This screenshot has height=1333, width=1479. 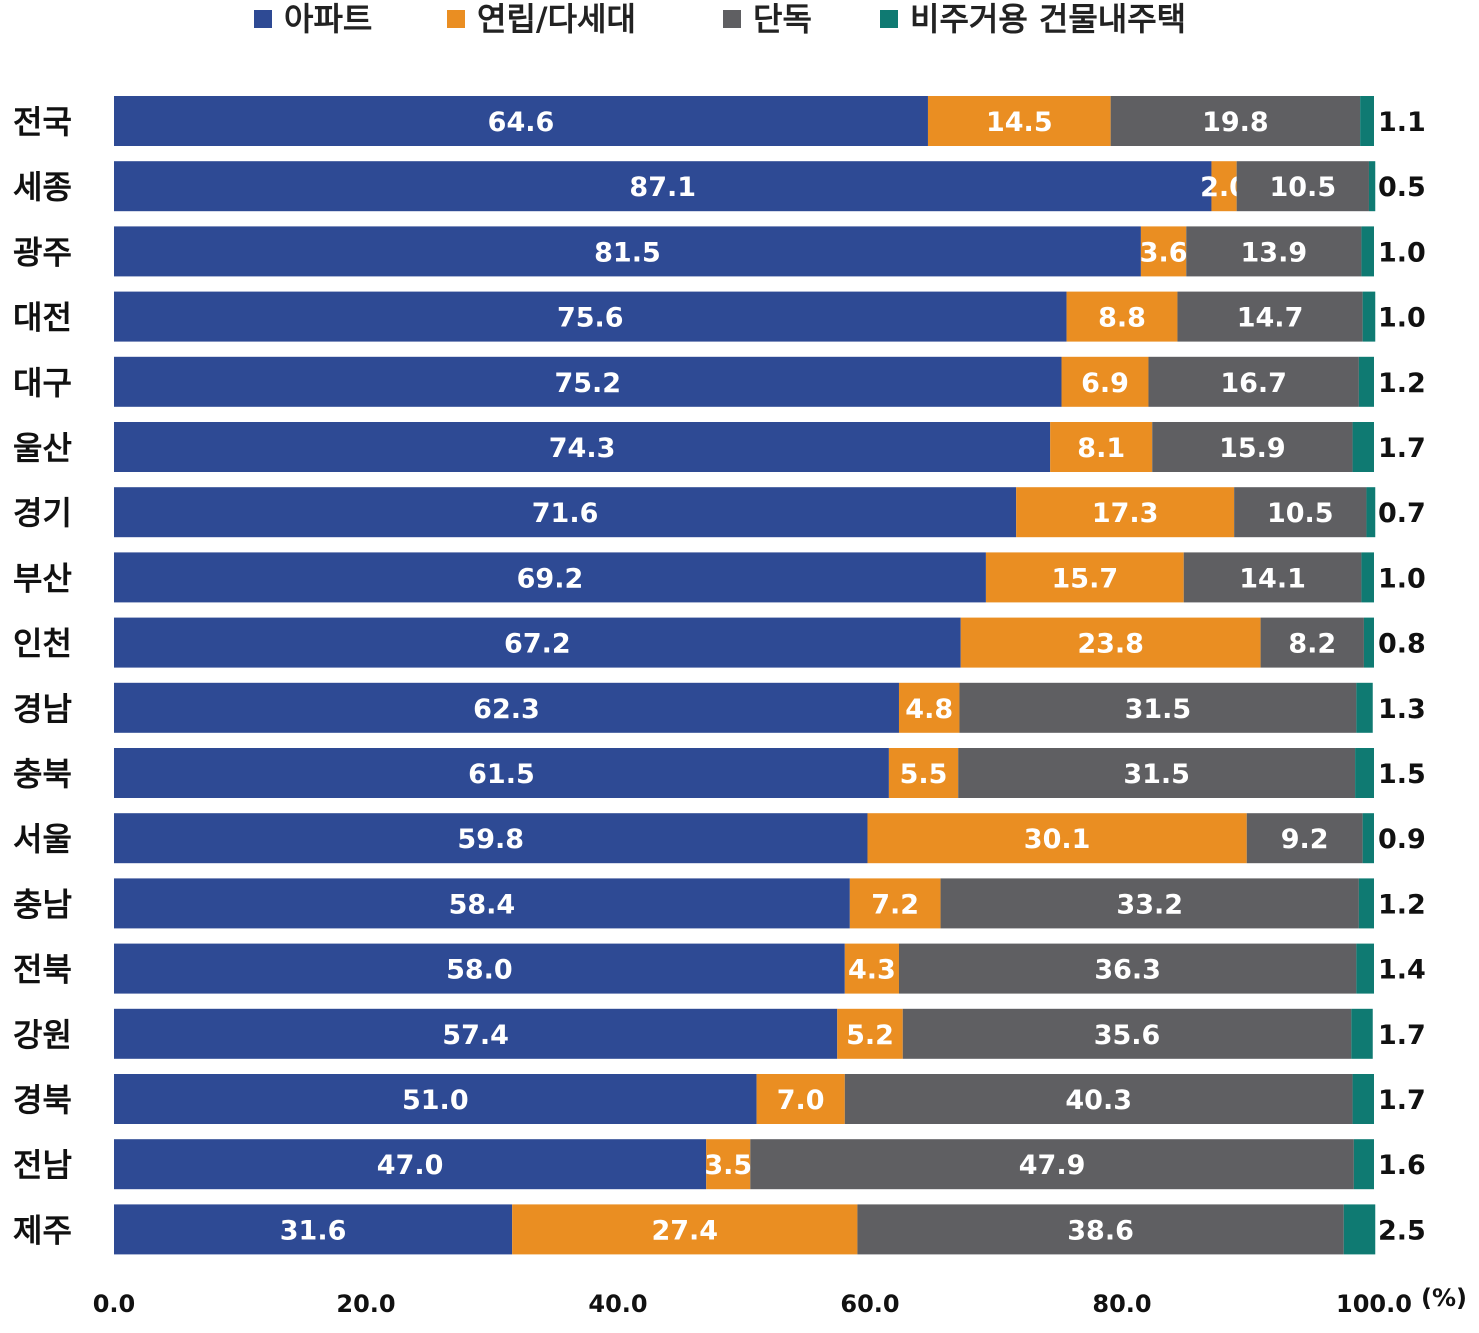 What do you see at coordinates (1127, 1035) in the screenshot?
I see `data-label-2: 35.6` at bounding box center [1127, 1035].